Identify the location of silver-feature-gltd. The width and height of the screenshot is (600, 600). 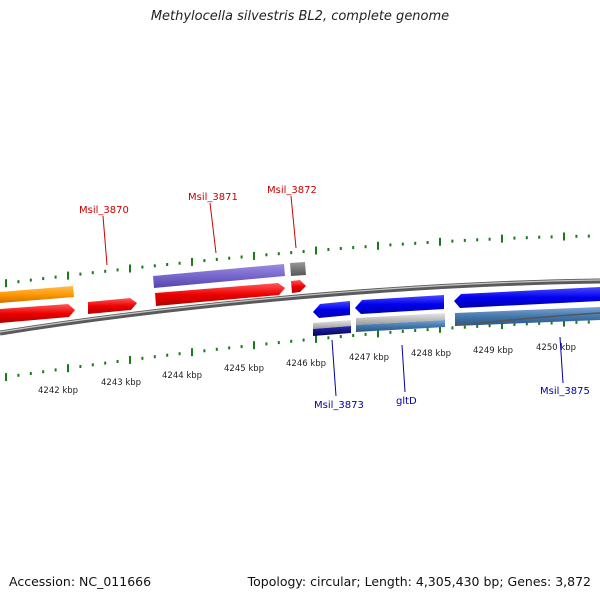
(400, 319).